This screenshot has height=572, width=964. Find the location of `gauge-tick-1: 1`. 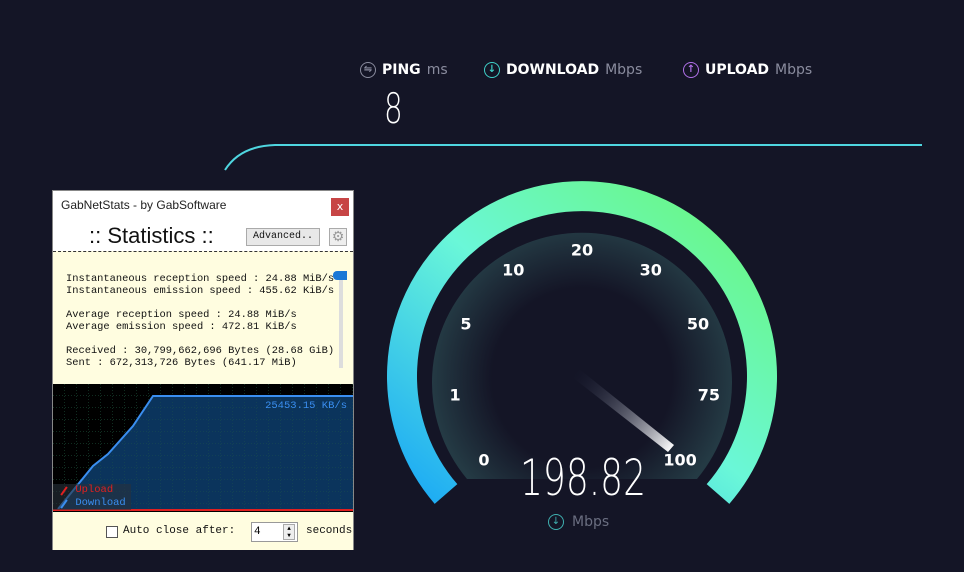

gauge-tick-1: 1 is located at coordinates (455, 395).